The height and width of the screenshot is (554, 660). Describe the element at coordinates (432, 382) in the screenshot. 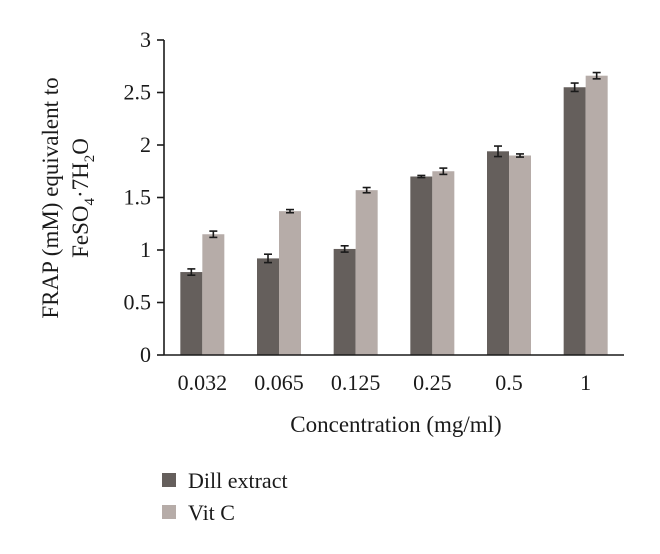

I see `x-tick-label: 0.25` at that location.